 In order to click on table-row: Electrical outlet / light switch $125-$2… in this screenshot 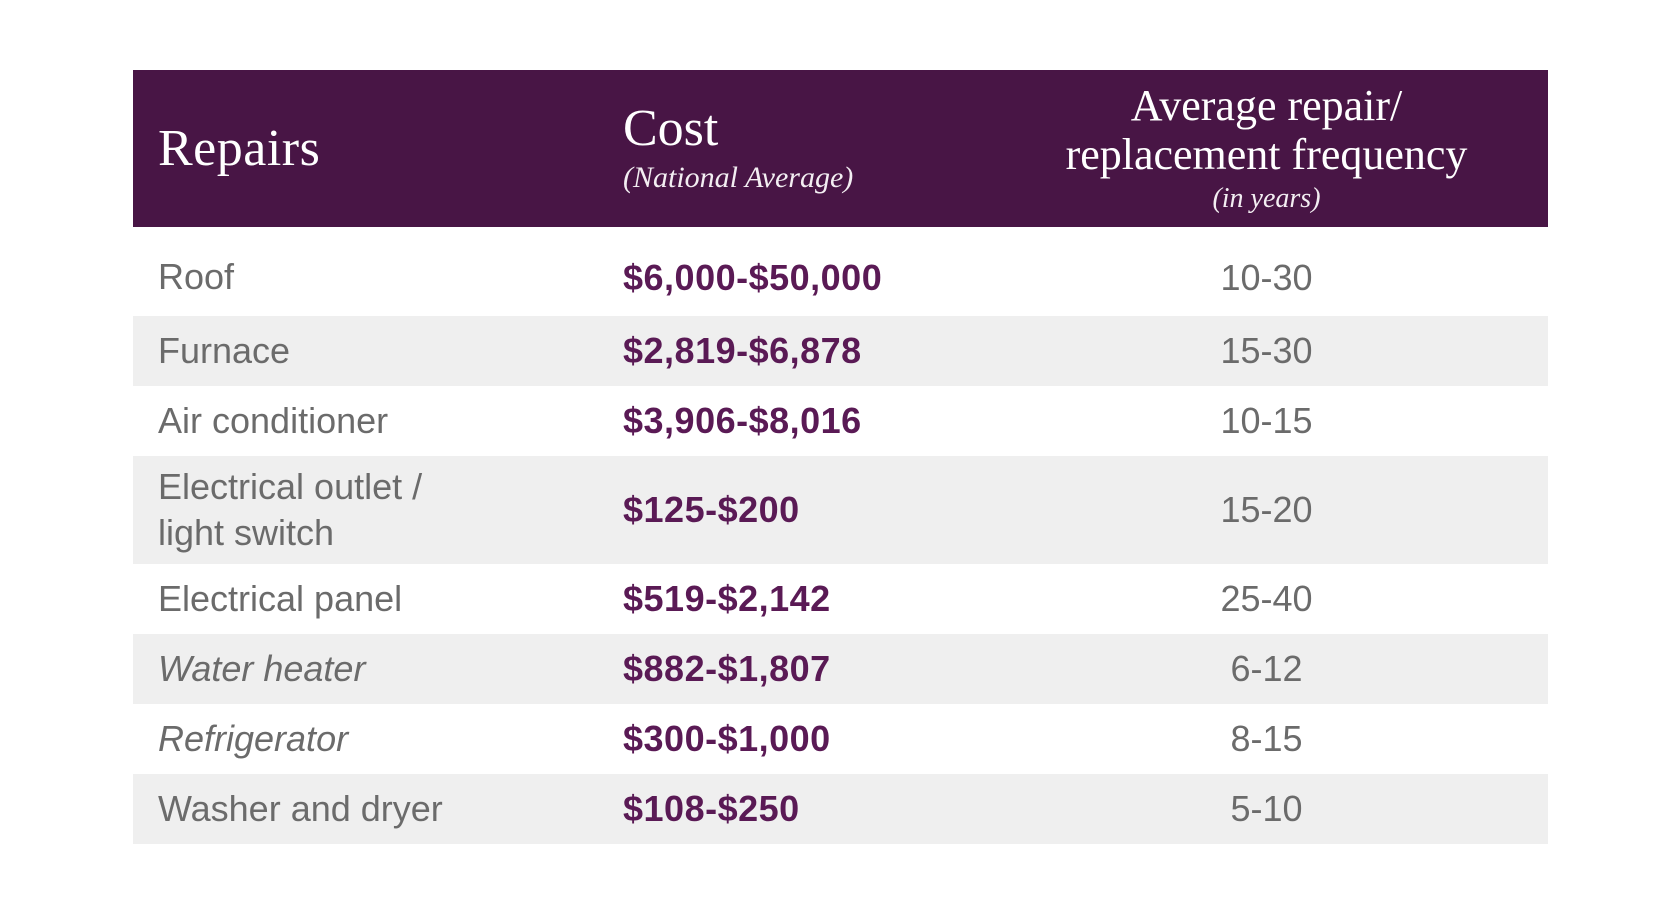, I will do `click(840, 510)`.